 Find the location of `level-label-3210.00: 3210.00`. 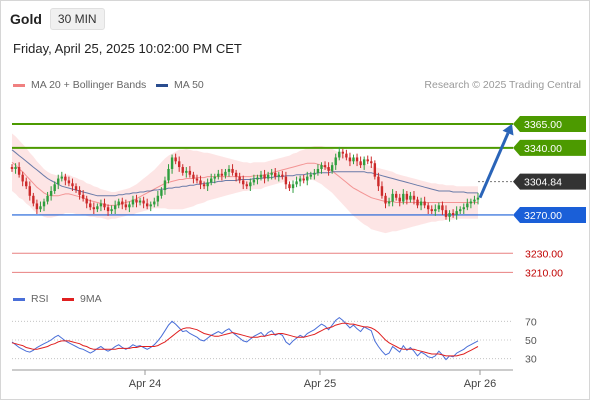

level-label-3210.00: 3210.00 is located at coordinates (544, 273).